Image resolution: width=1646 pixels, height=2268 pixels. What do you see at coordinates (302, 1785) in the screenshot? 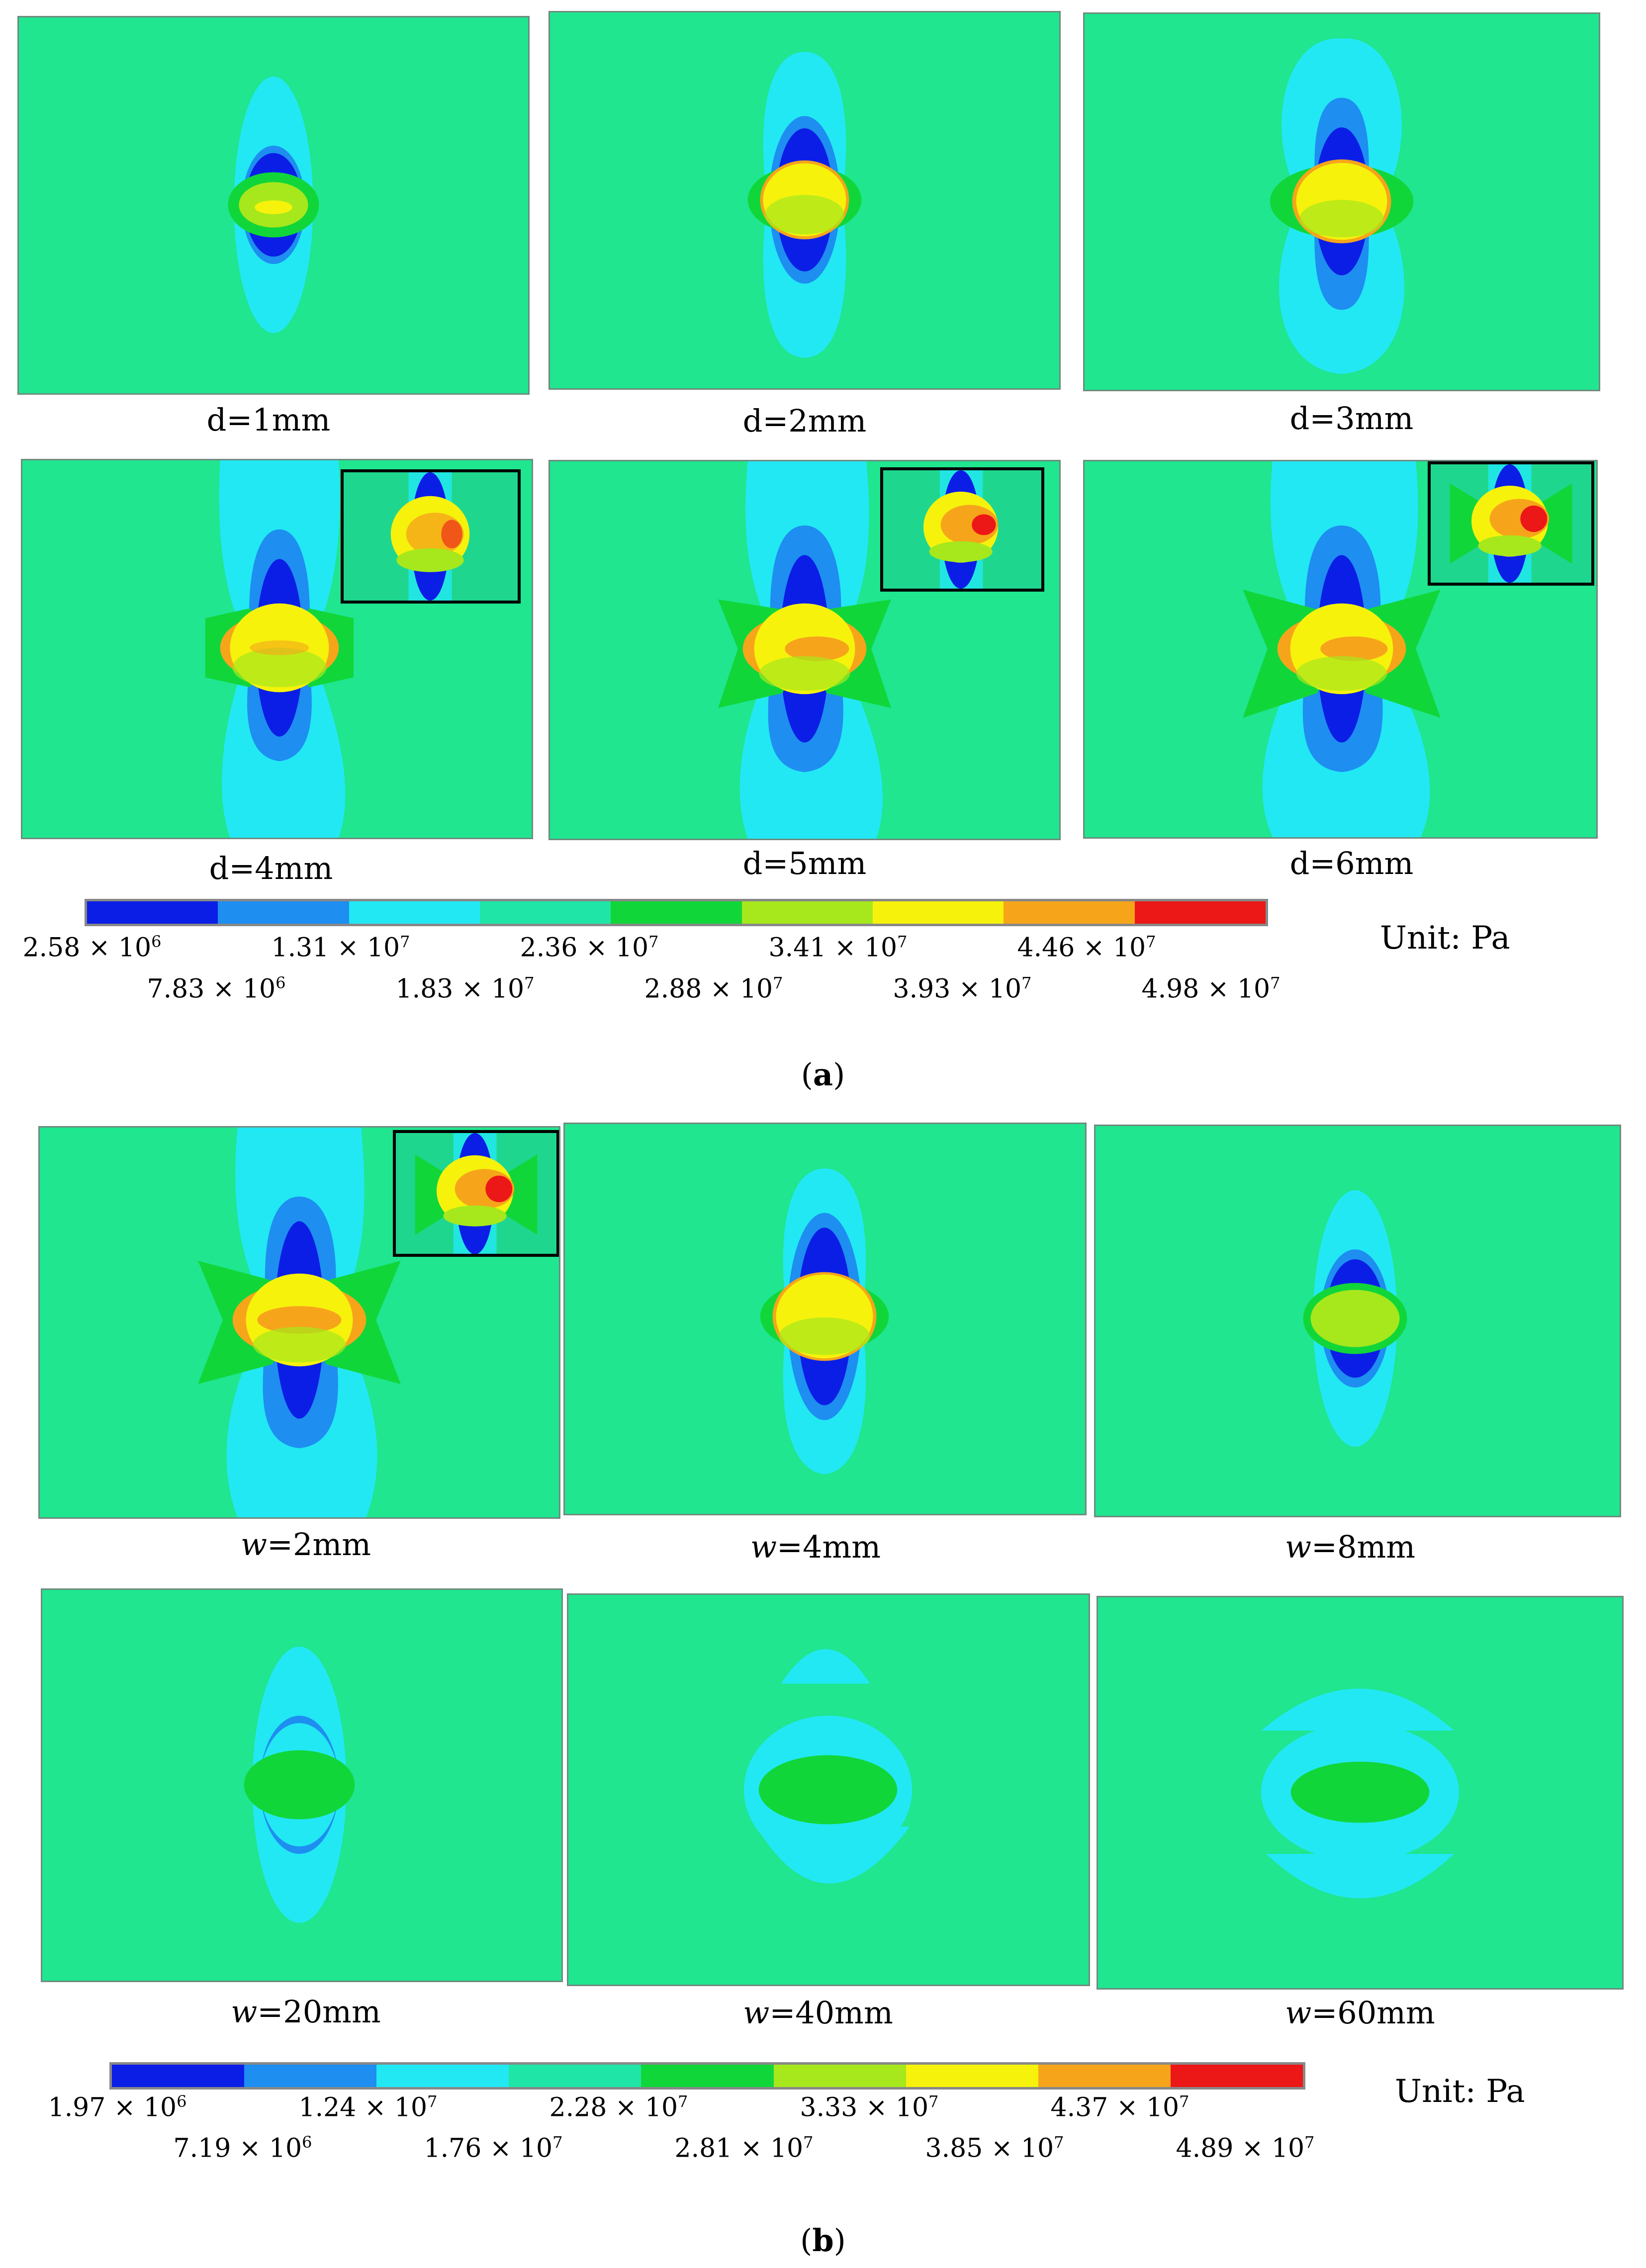
I see `contour-panel-w20` at bounding box center [302, 1785].